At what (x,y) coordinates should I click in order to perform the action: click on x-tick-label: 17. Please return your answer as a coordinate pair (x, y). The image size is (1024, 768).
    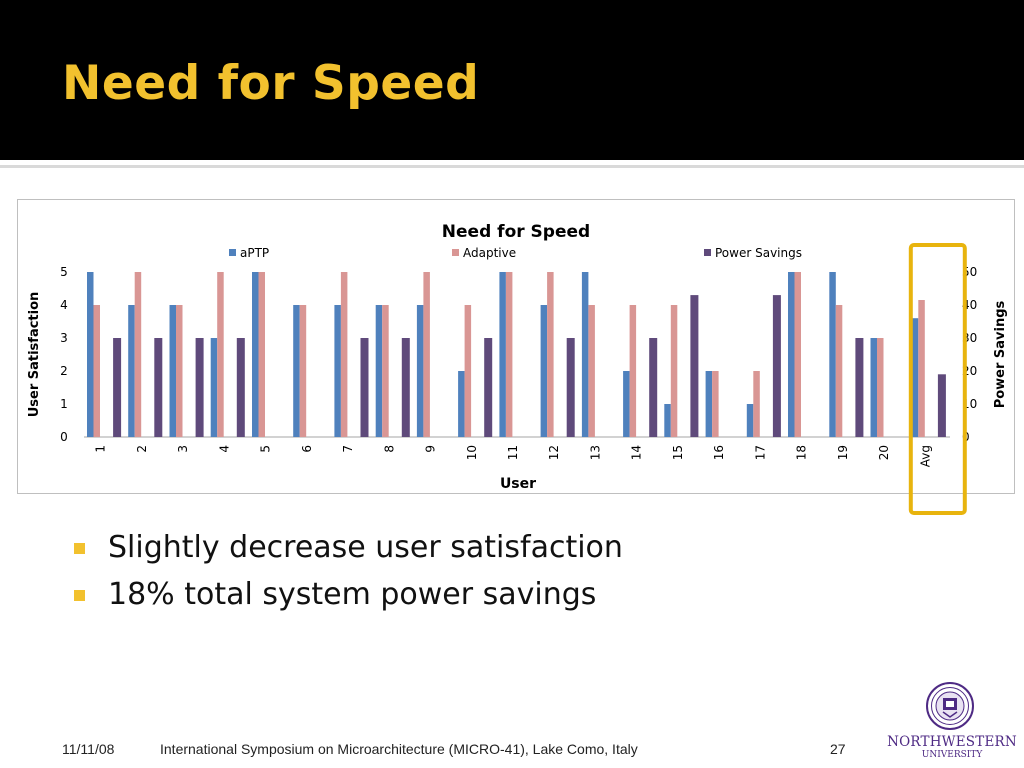
    Looking at the image, I should click on (760, 452).